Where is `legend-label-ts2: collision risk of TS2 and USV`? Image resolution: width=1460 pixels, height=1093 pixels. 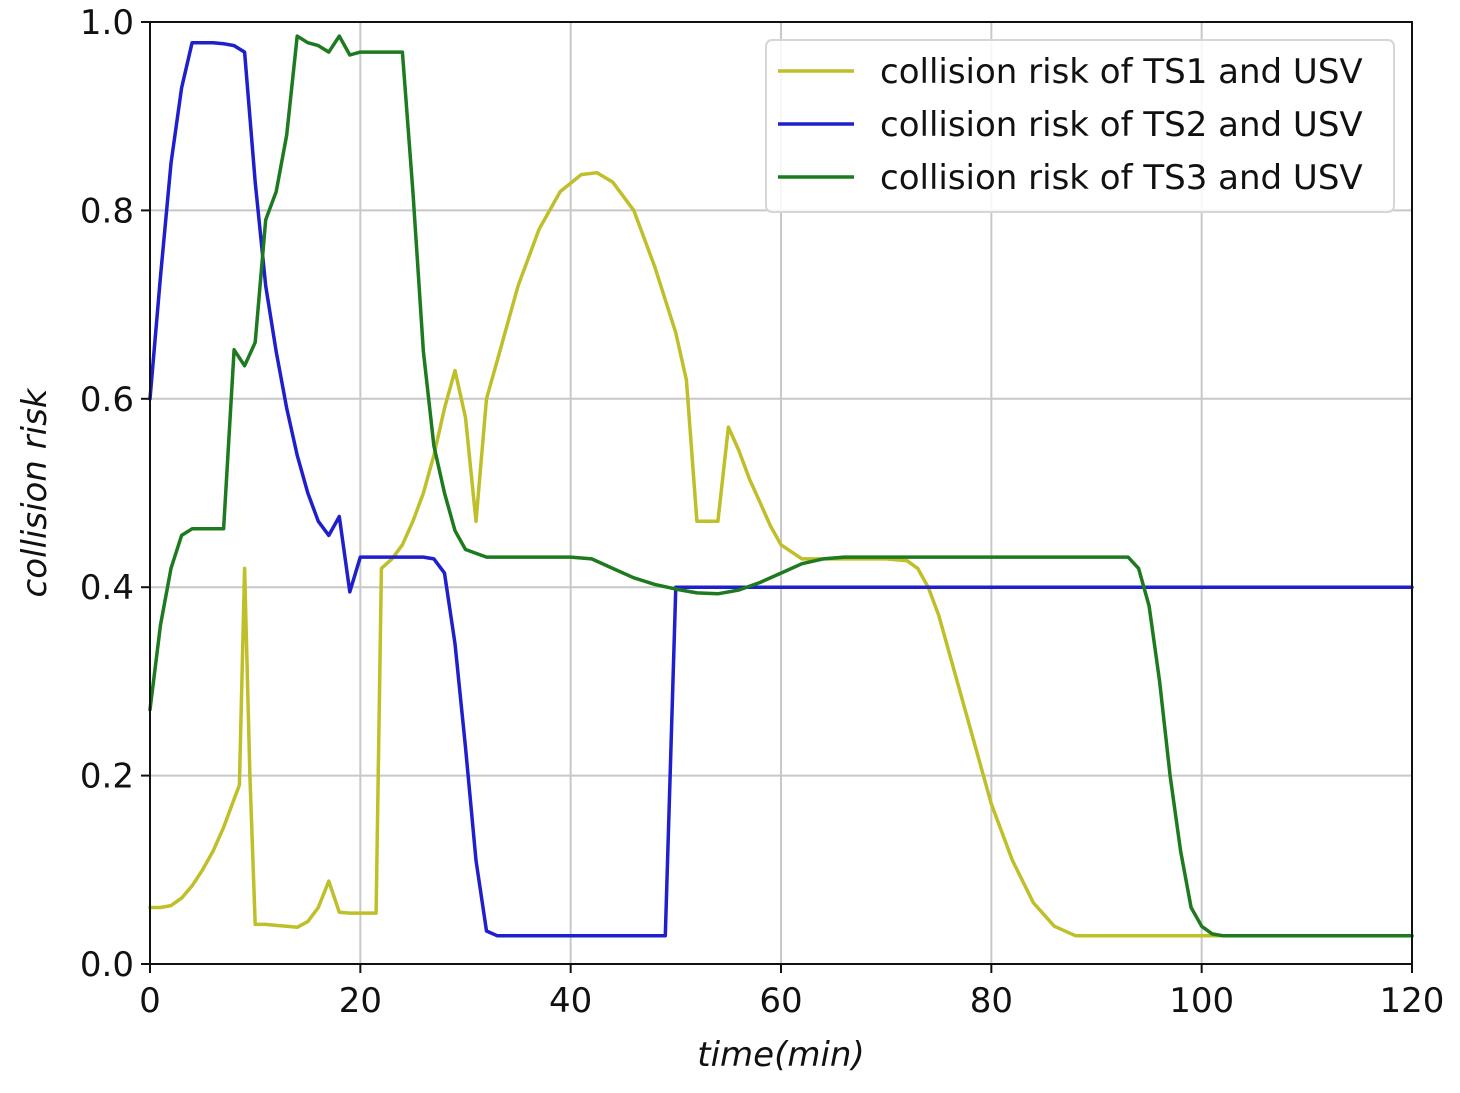 legend-label-ts2: collision risk of TS2 and USV is located at coordinates (1121, 125).